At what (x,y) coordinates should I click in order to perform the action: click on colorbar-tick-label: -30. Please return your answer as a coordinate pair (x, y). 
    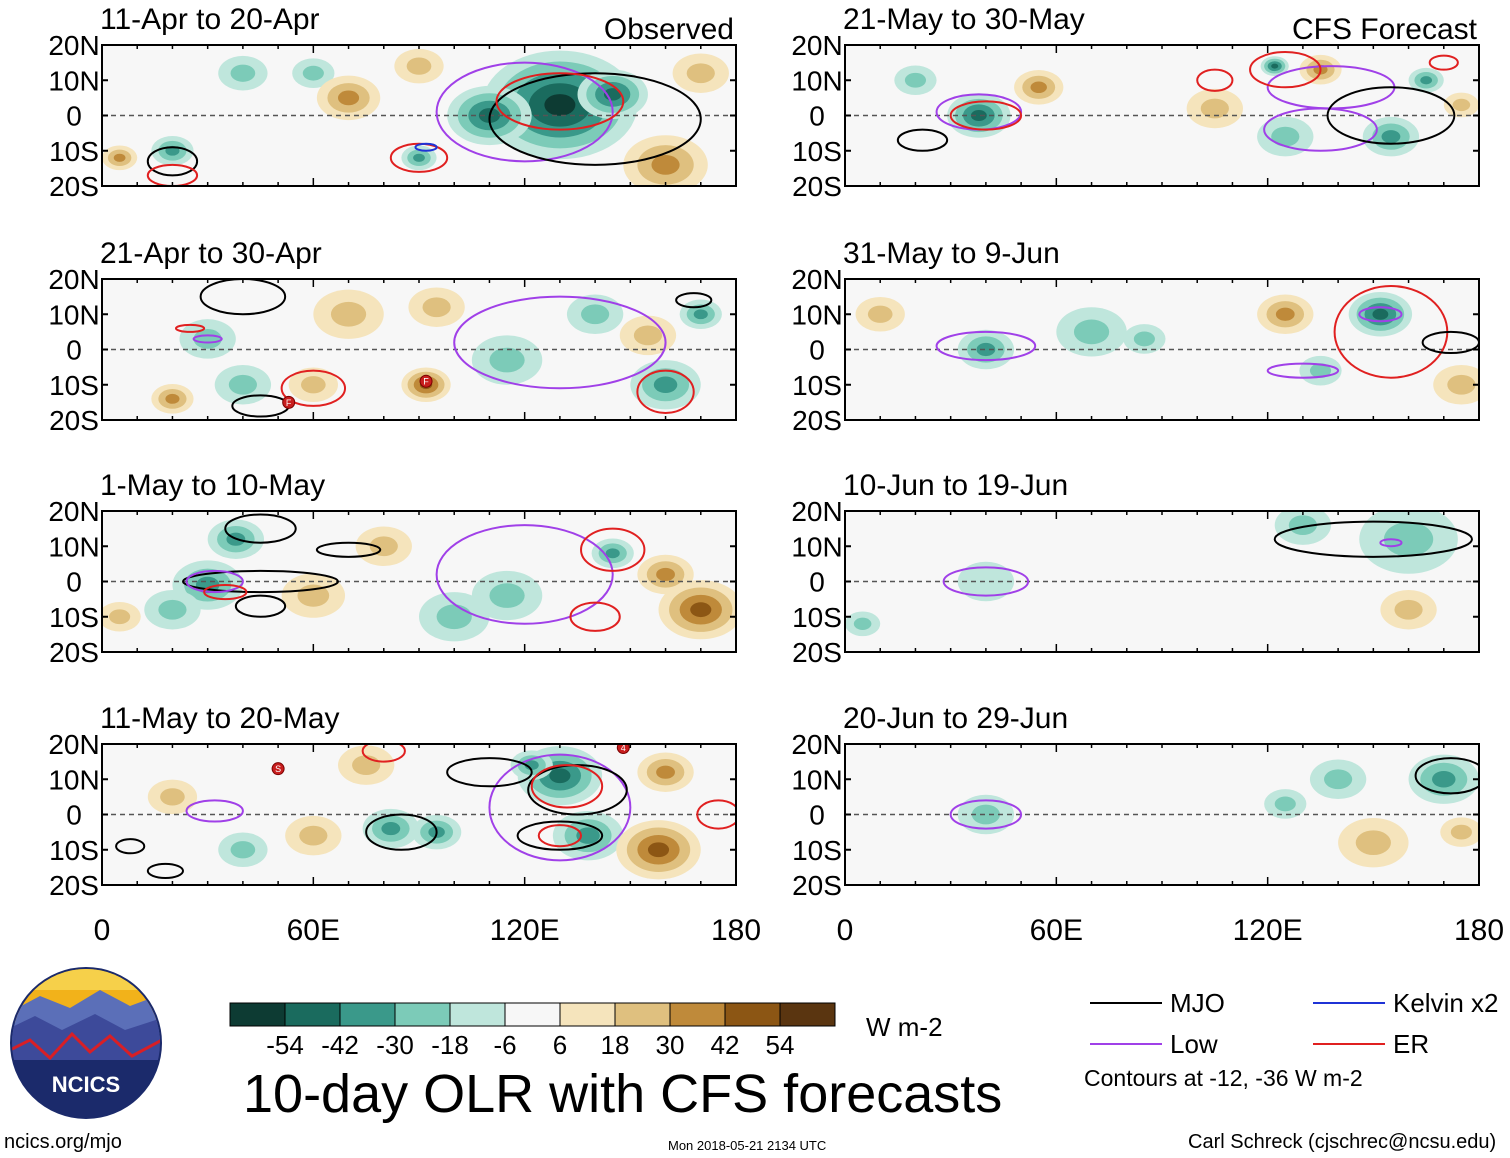
    Looking at the image, I should click on (395, 1045).